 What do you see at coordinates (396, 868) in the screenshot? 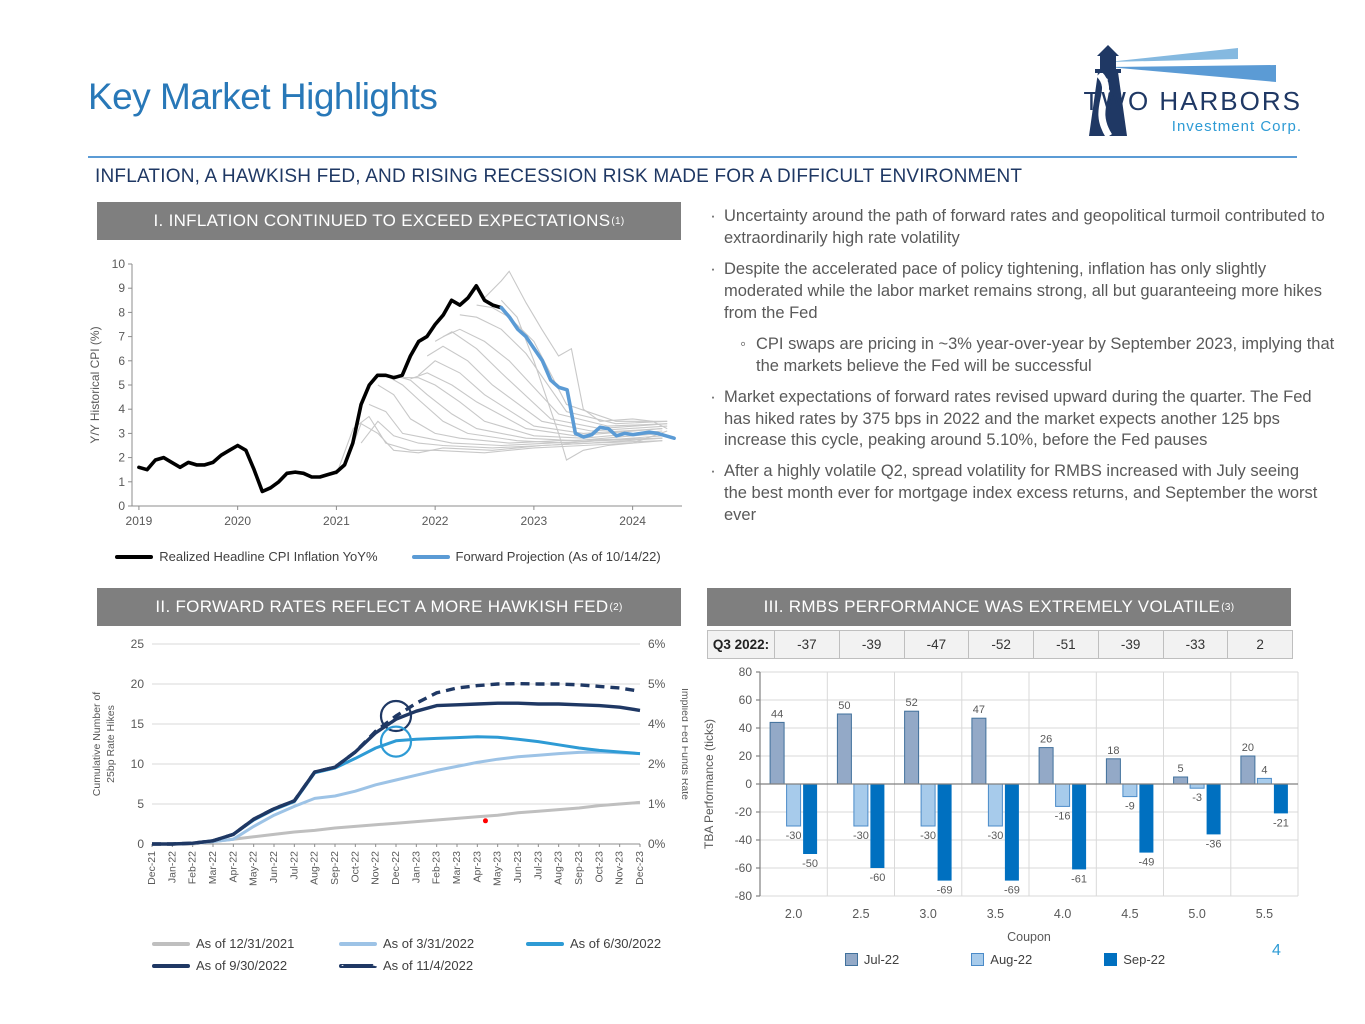
I see `svg-text: Dec-22` at bounding box center [396, 868].